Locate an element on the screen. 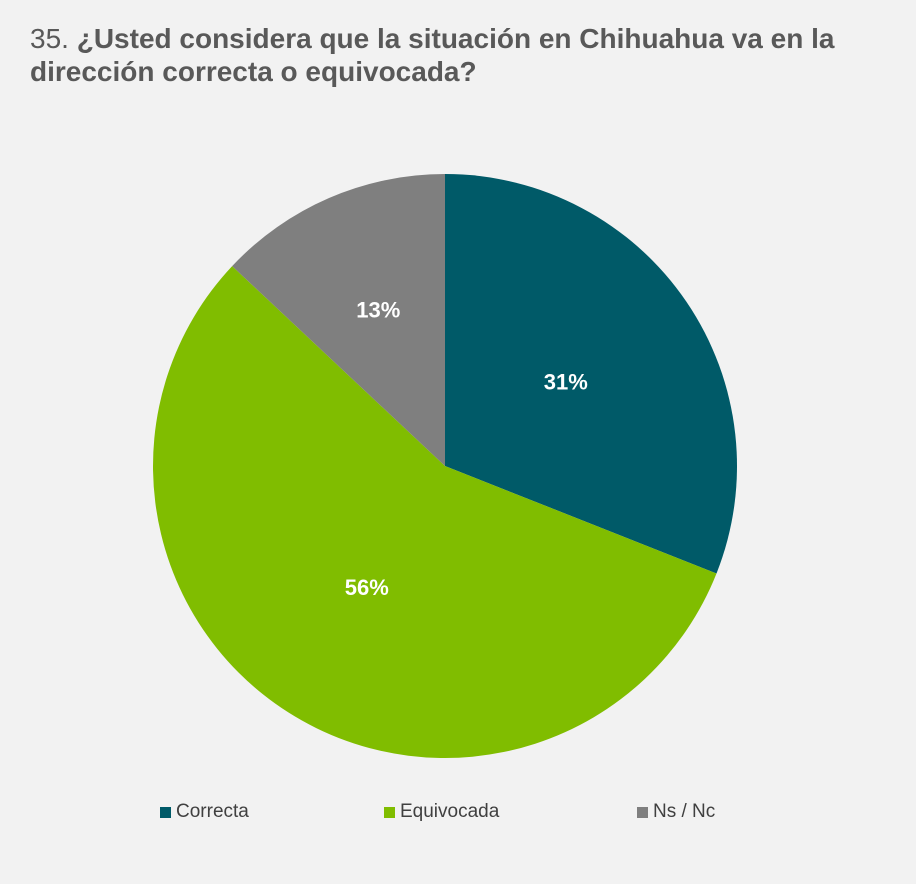 Image resolution: width=916 pixels, height=884 pixels. pie-labels: 31% 56% 13% is located at coordinates (466, 449).